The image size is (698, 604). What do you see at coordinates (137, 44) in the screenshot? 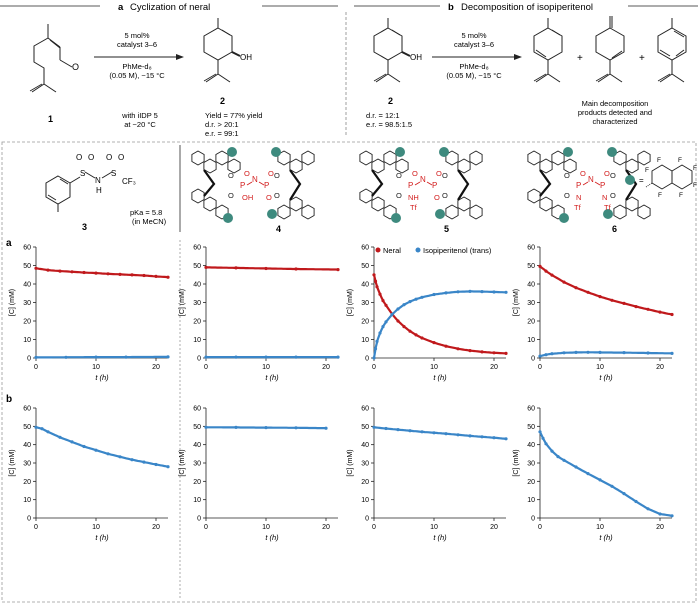
I see `conditions-a-2: catalyst 3–6` at bounding box center [137, 44].